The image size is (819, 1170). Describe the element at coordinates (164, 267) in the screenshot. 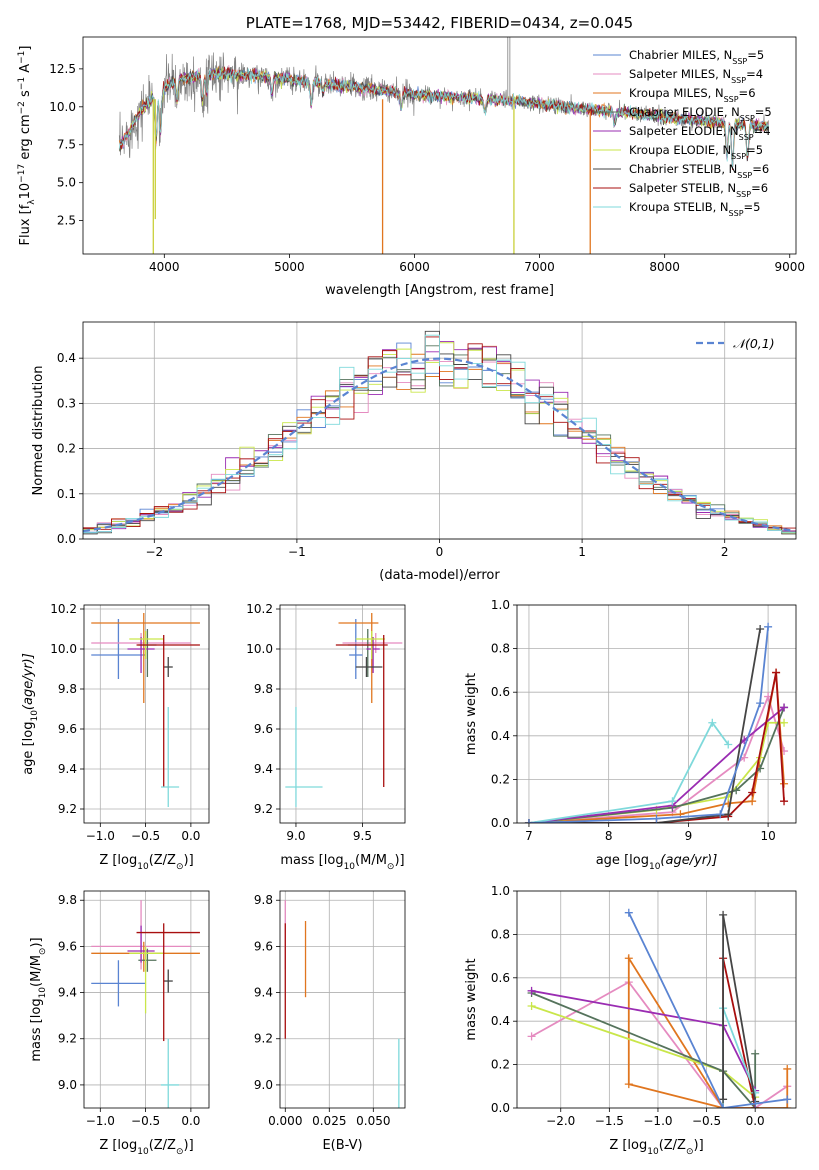

I see `x-tick-label: 4000` at that location.